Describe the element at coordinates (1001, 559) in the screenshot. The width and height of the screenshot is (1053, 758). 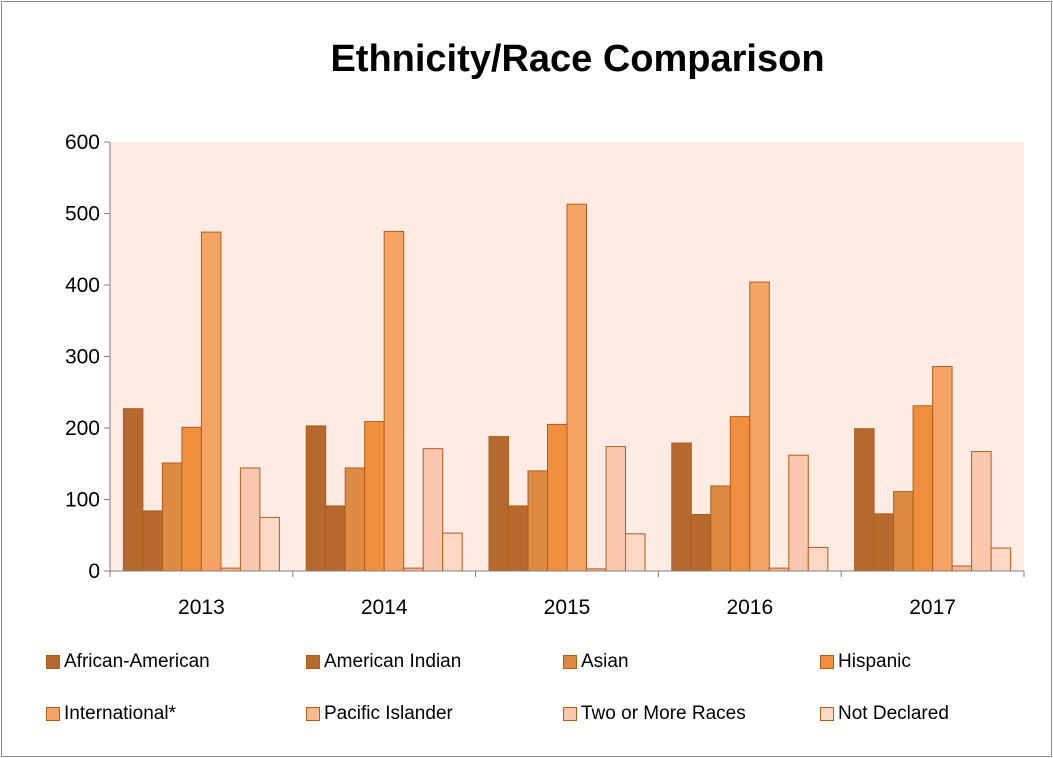
I see `bar-not-declared-2017` at that location.